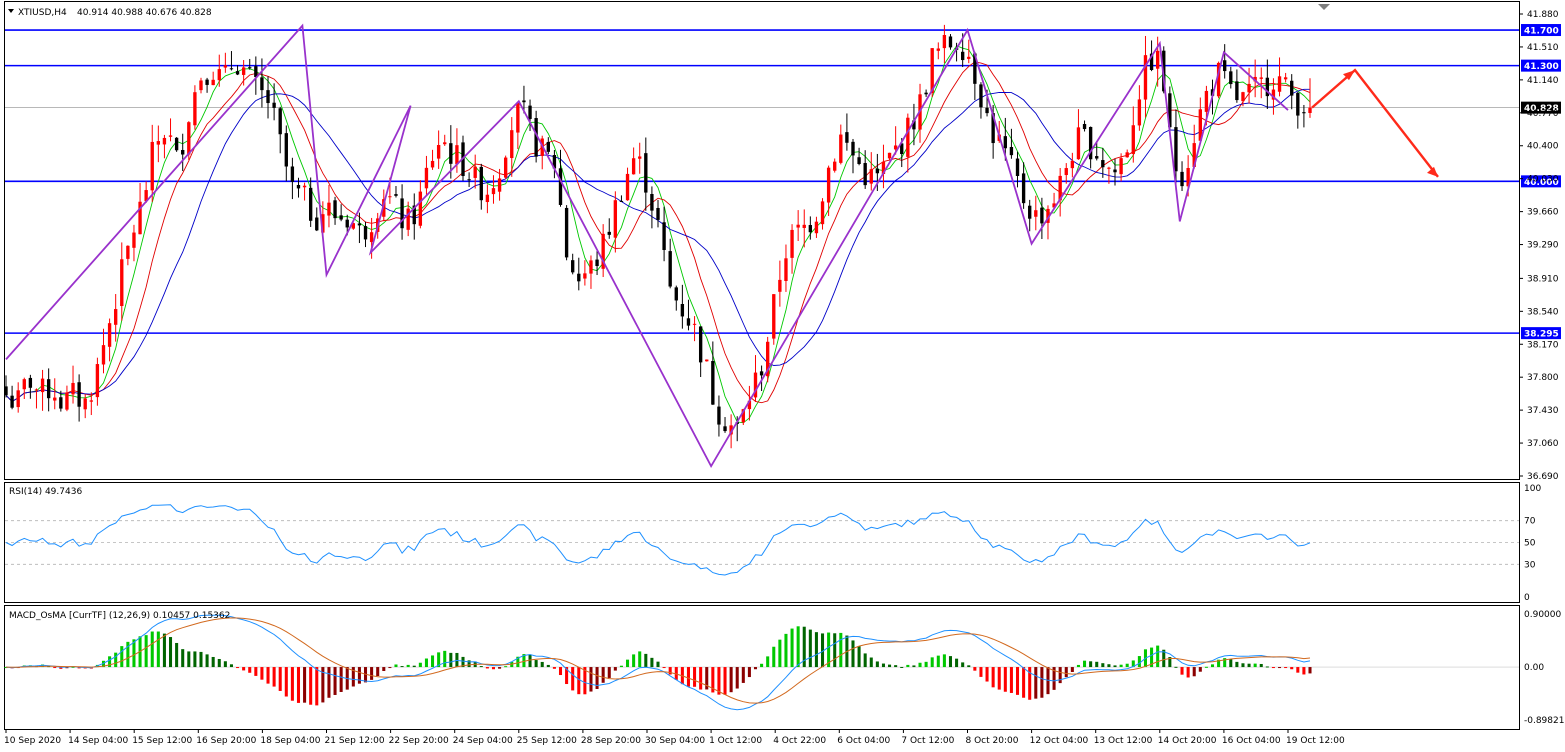  Describe the element at coordinates (11, 11) in the screenshot. I see `collapse-triangle-icon` at that location.